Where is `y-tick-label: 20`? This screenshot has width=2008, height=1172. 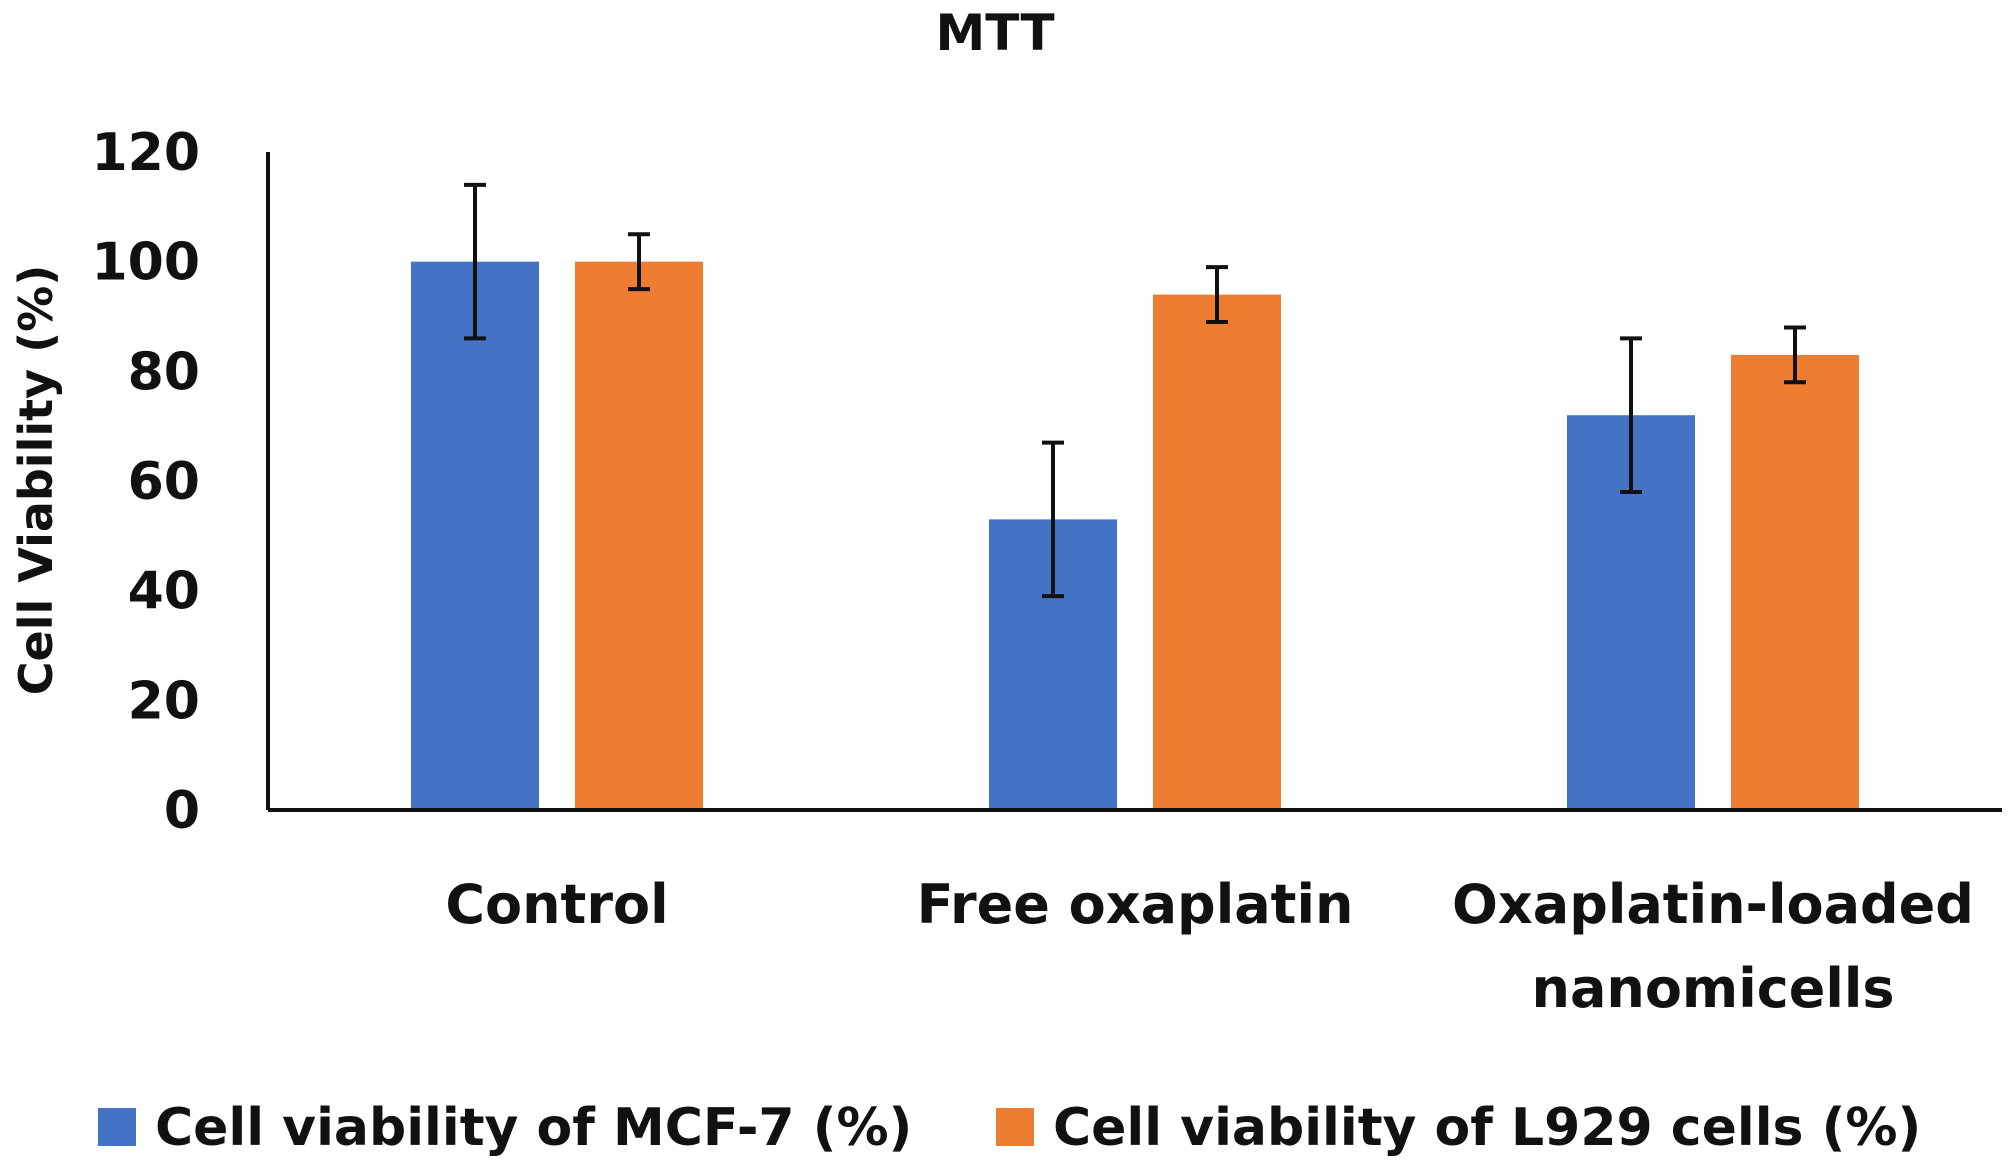
y-tick-label: 20 is located at coordinates (164, 701).